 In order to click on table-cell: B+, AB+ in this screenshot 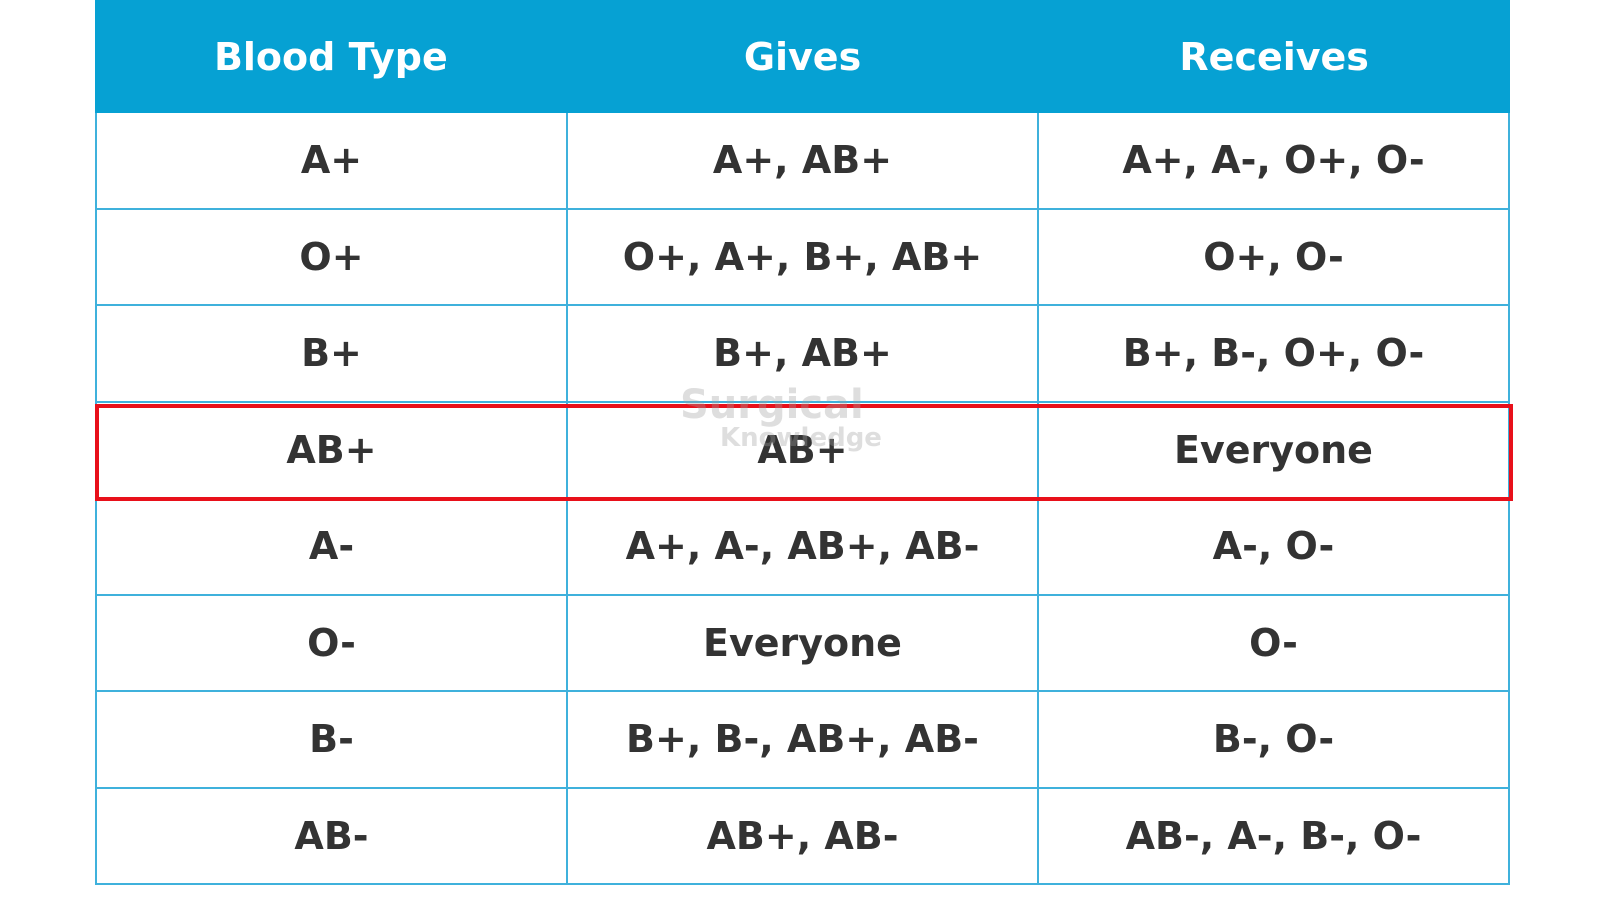, I will do `click(803, 354)`.